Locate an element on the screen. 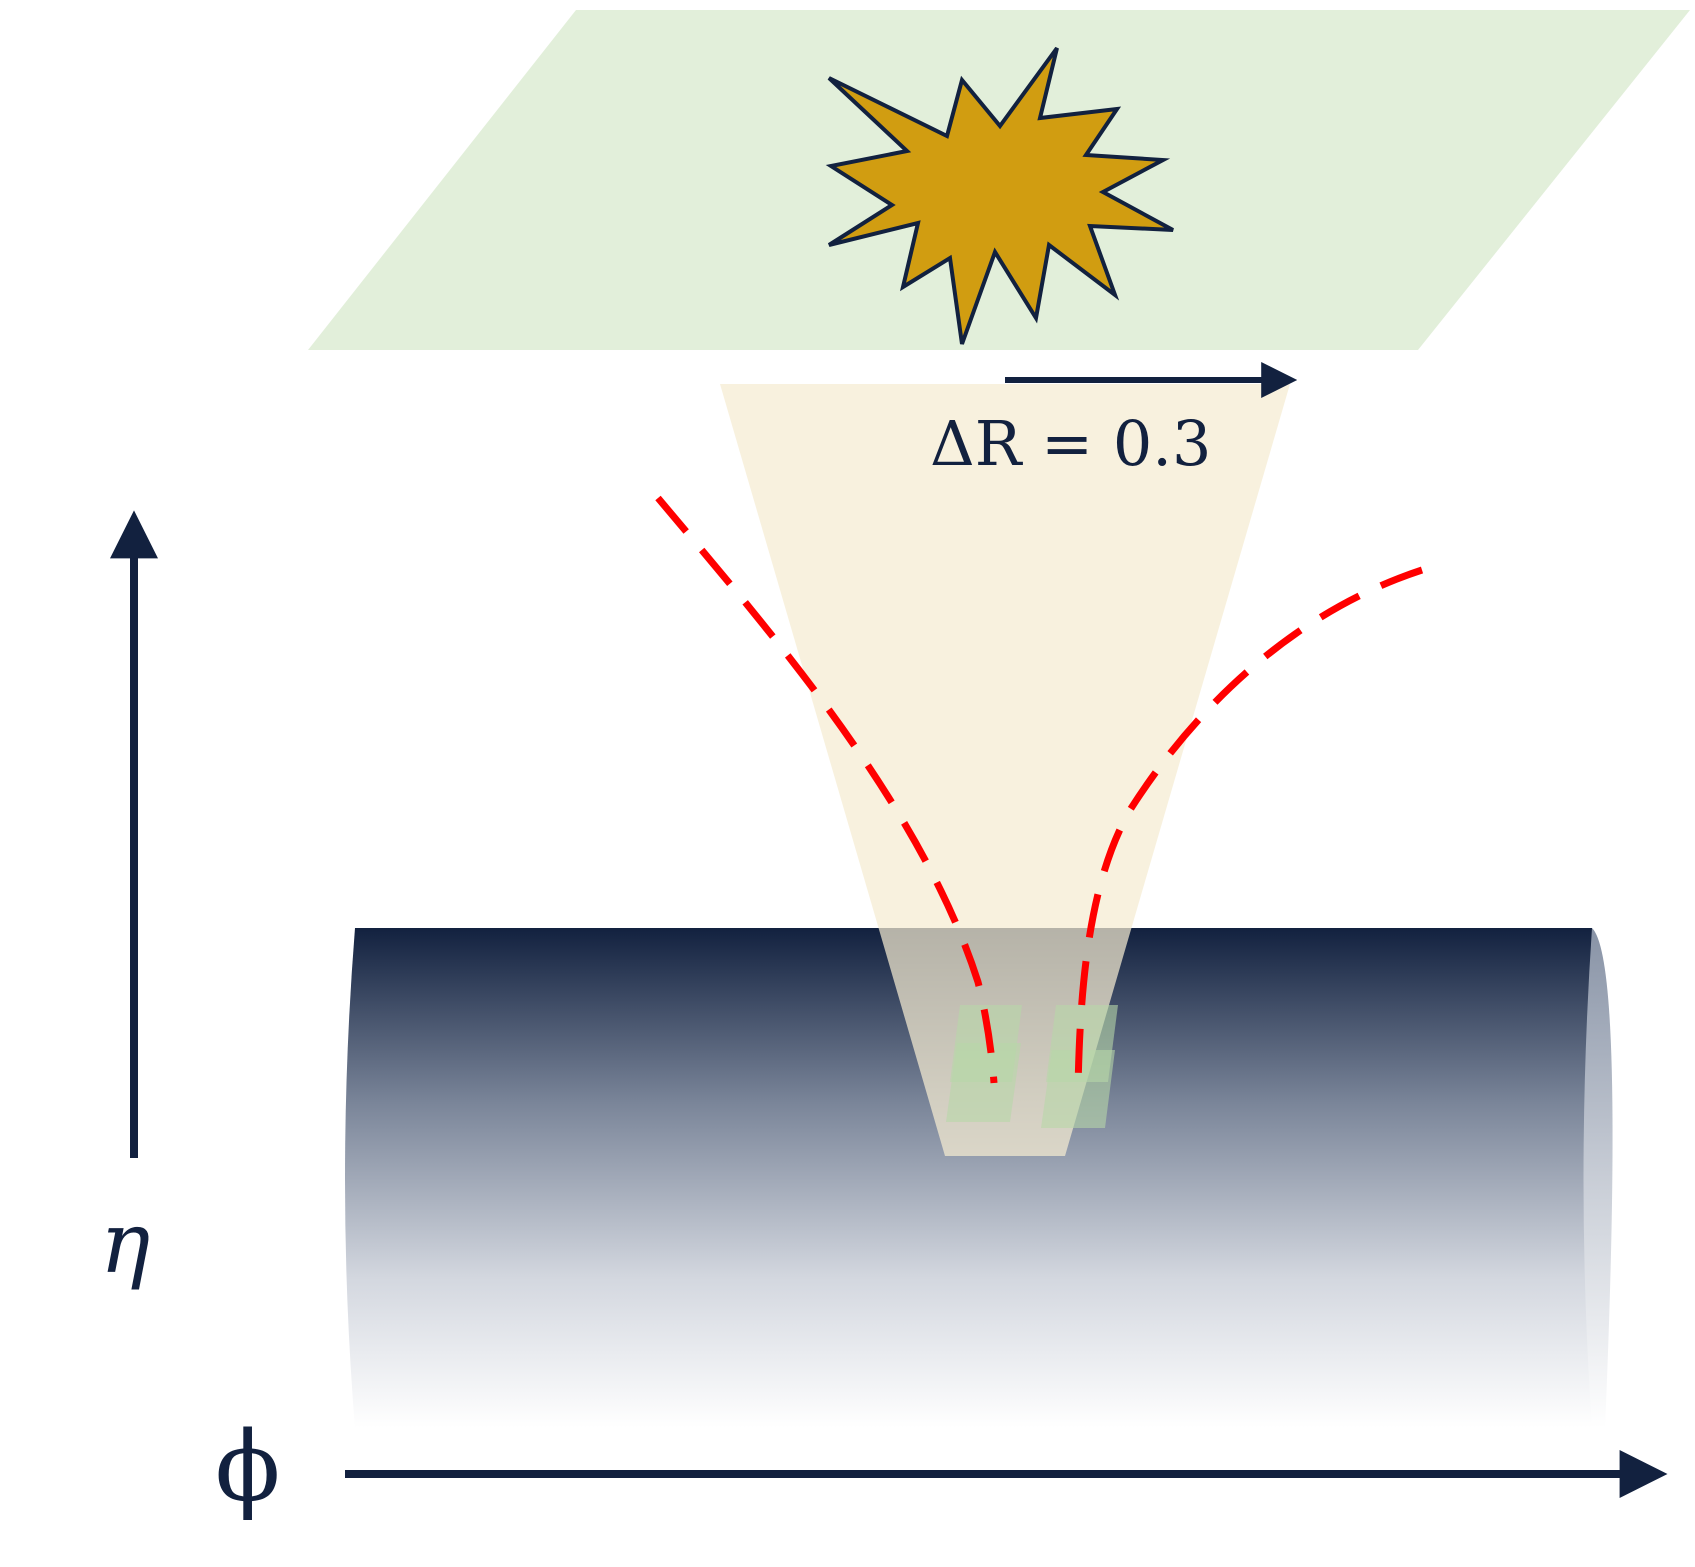  collision-star-icon is located at coordinates (999, 195).